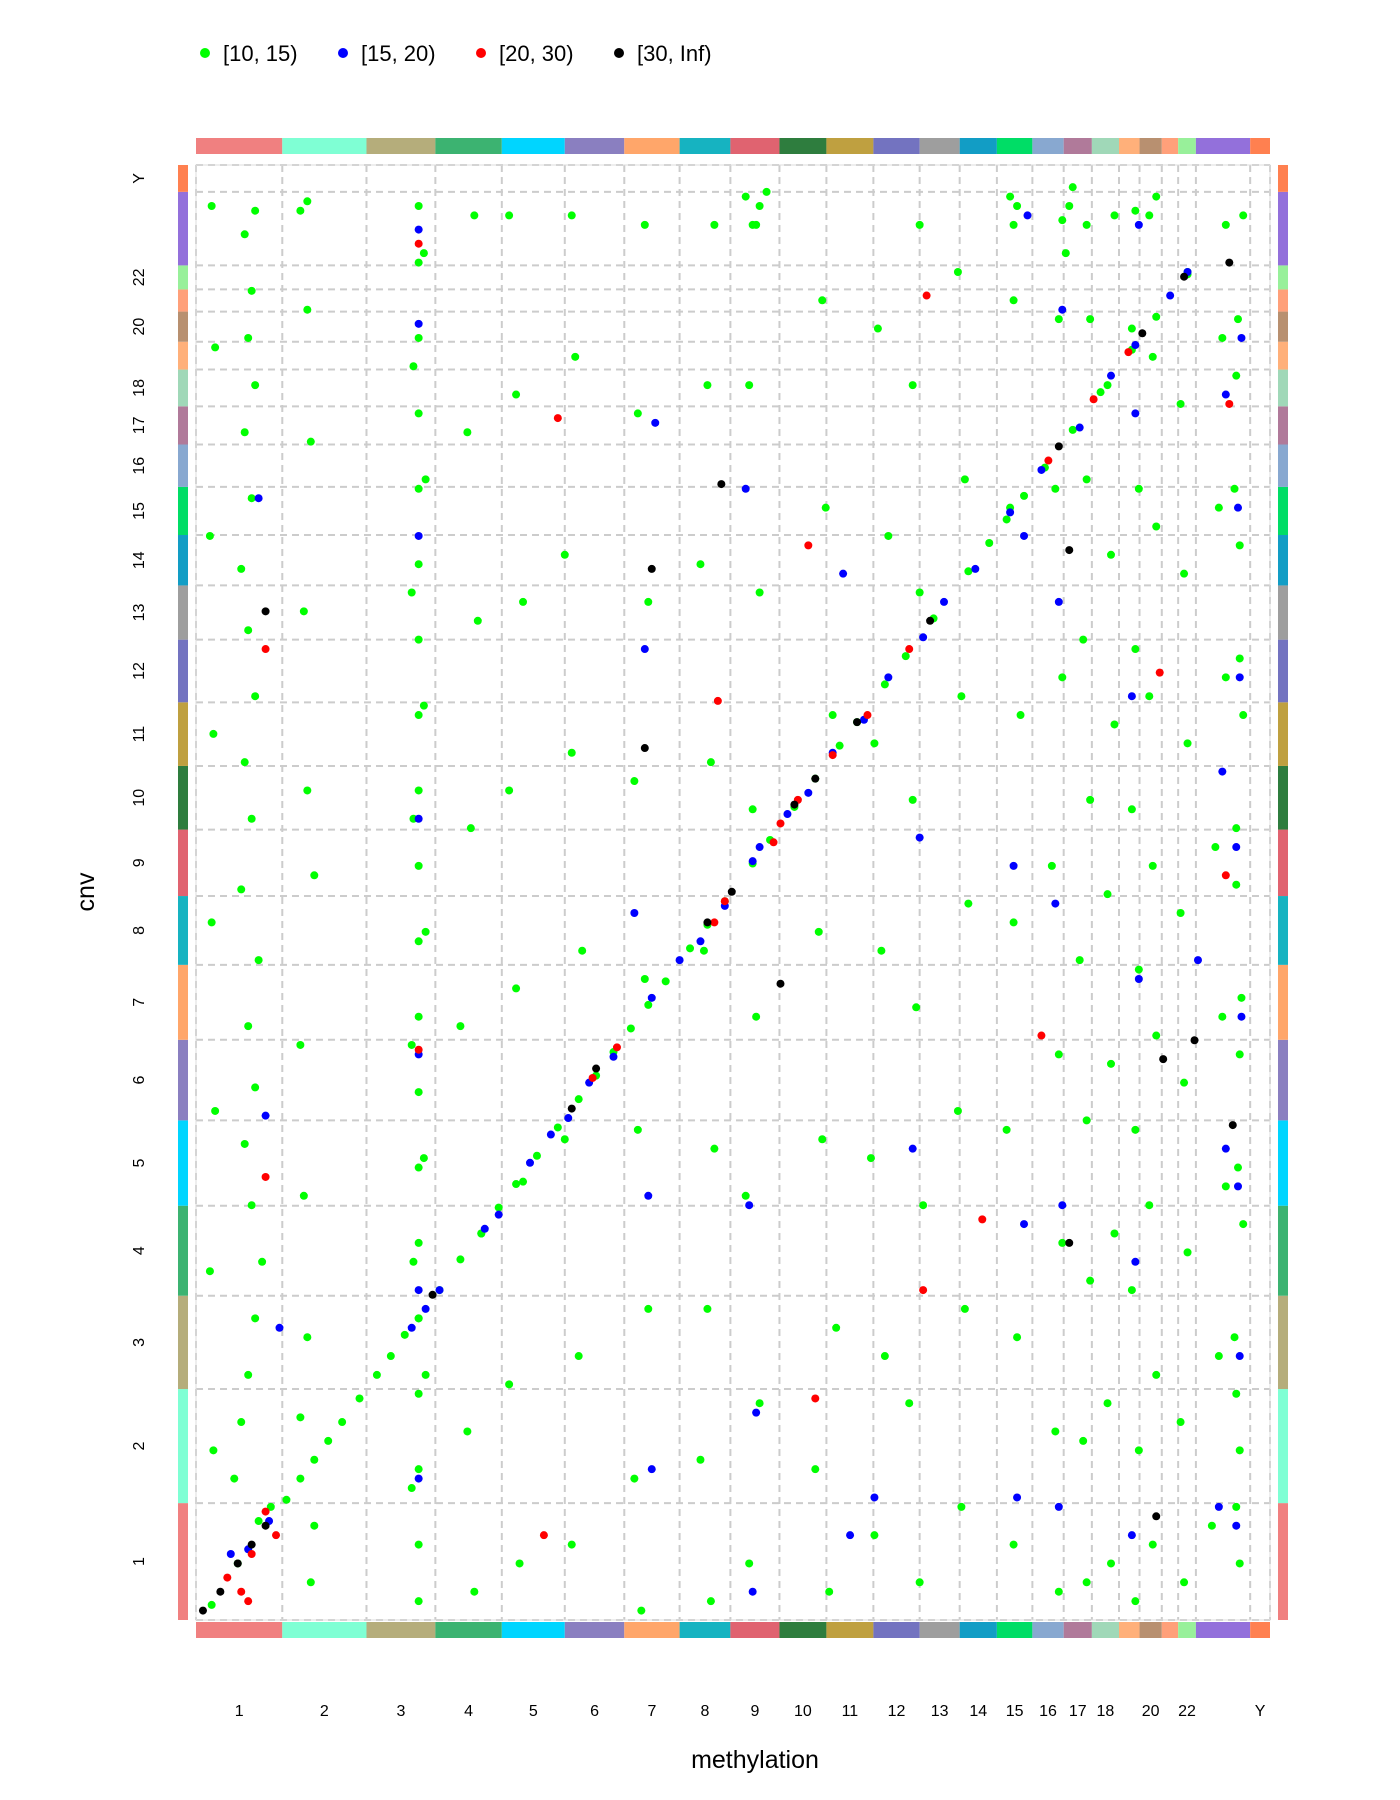 This screenshot has height=1800, width=1400. Describe the element at coordinates (456, 53) in the screenshot. I see `legend: [10, 15) [15, 20) [20, 30) [30, Inf)` at that location.